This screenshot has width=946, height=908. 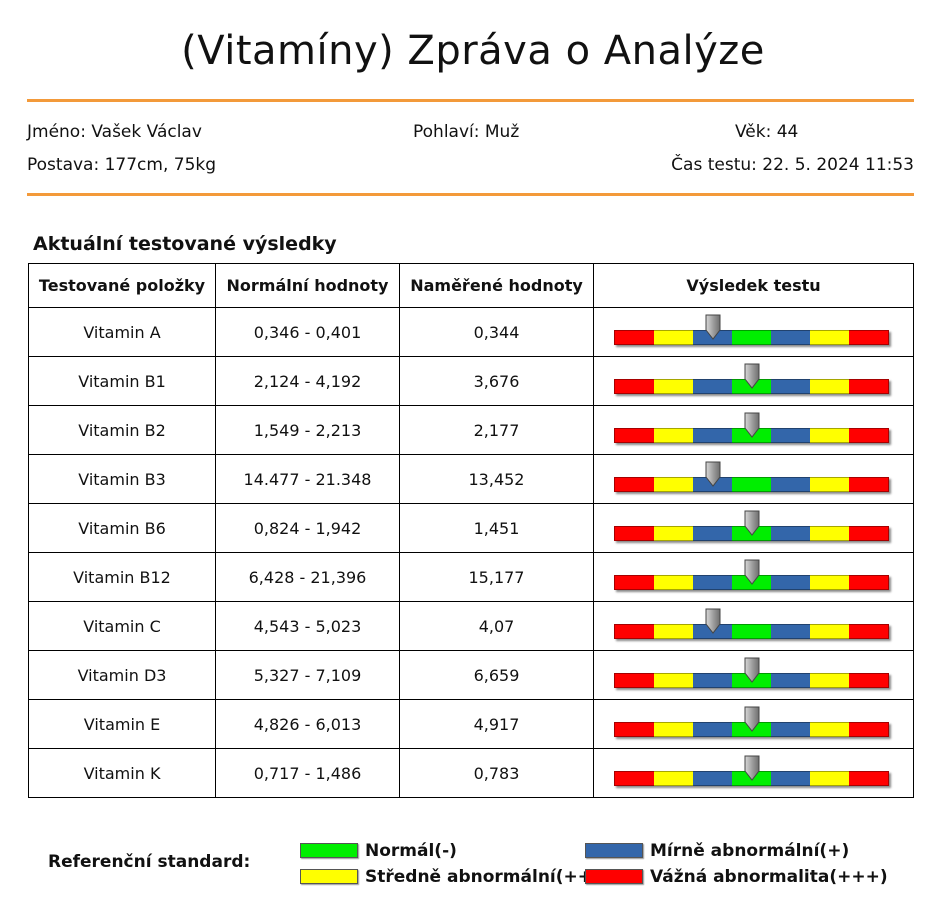 I want to click on table-row: Vitamin B12 6,428 - 21,396 15,177, so click(x=471, y=577).